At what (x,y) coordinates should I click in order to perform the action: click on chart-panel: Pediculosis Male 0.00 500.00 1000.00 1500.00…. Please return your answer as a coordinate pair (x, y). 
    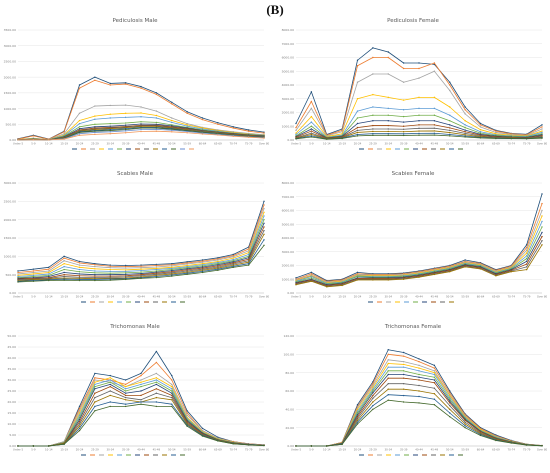
    Looking at the image, I should click on (137, 84).